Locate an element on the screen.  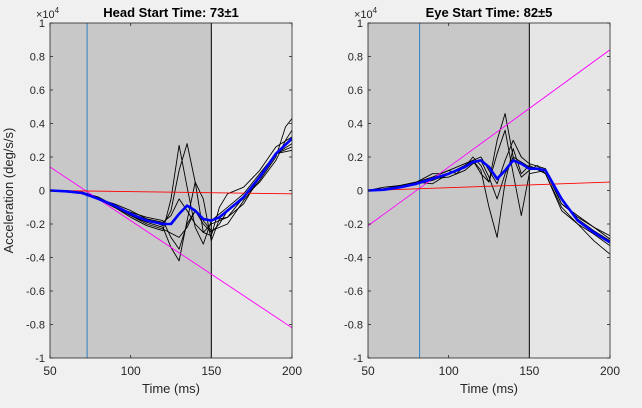
y-axis-label: Acceleration (deg/s/s) is located at coordinates (8, 191).